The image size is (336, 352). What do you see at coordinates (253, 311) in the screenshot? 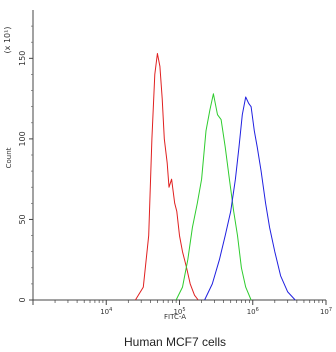
I see `x-tick-label: 106` at bounding box center [253, 311].